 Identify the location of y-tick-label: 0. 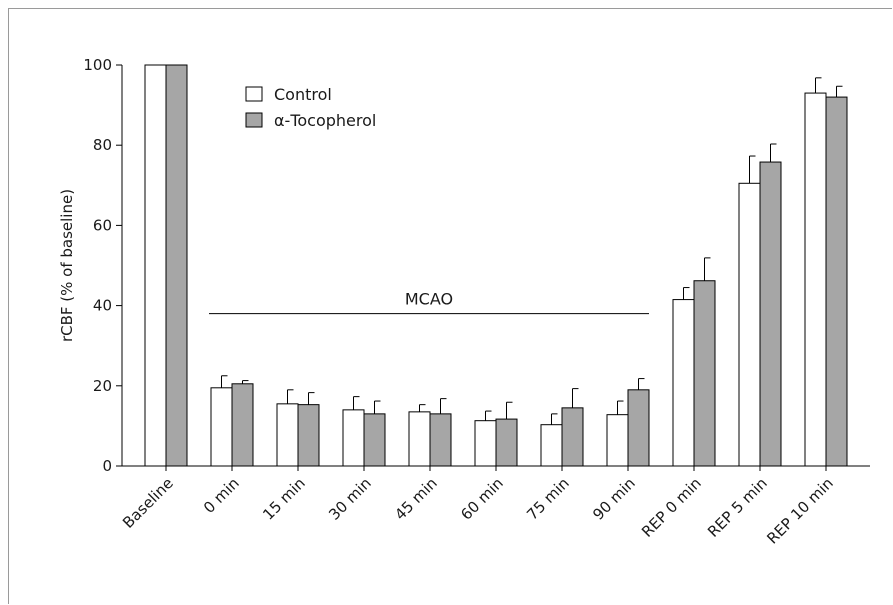
(107, 466).